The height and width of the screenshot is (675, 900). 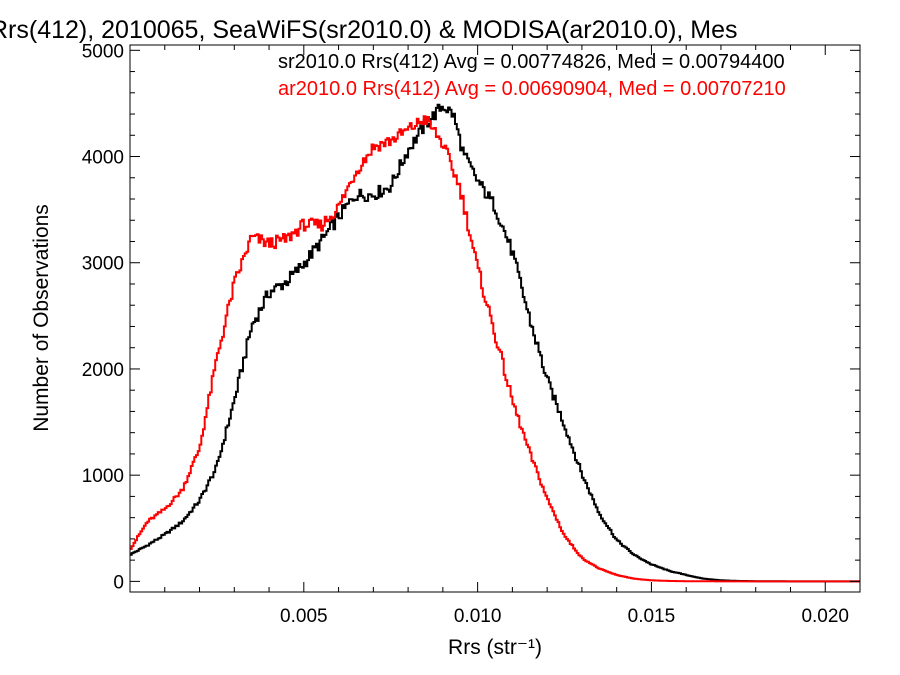 I want to click on y-axis-title: Number of Observations, so click(x=41, y=318).